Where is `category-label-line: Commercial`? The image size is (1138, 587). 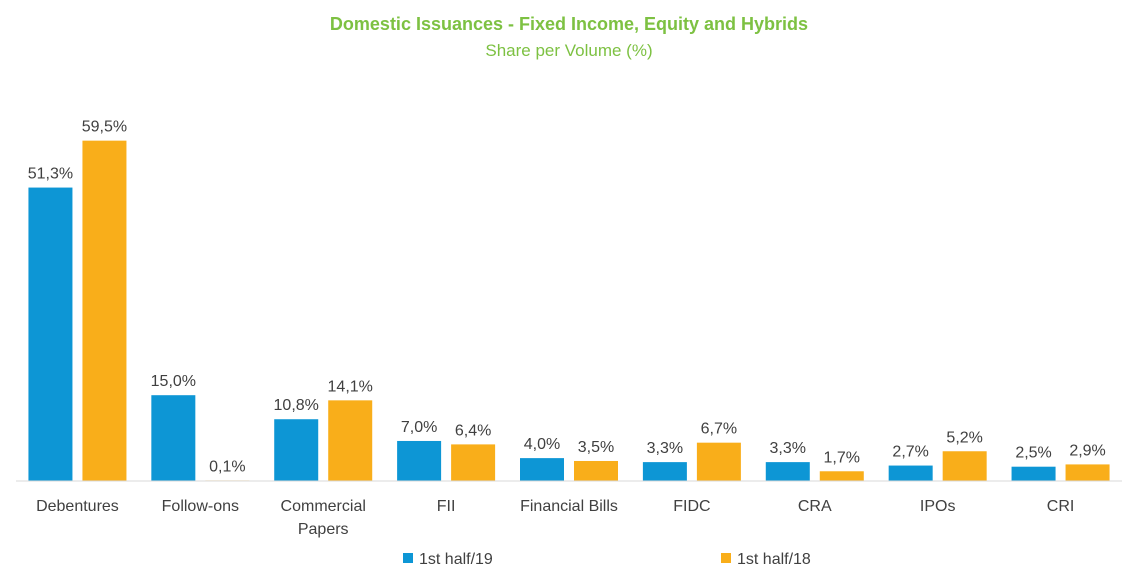 category-label-line: Commercial is located at coordinates (323, 506).